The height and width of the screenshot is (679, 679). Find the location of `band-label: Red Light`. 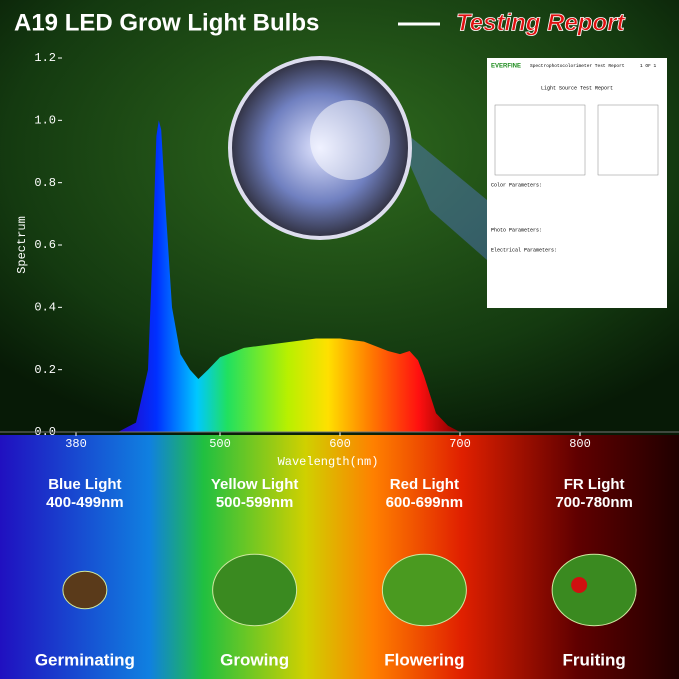

band-label: Red Light is located at coordinates (424, 484).